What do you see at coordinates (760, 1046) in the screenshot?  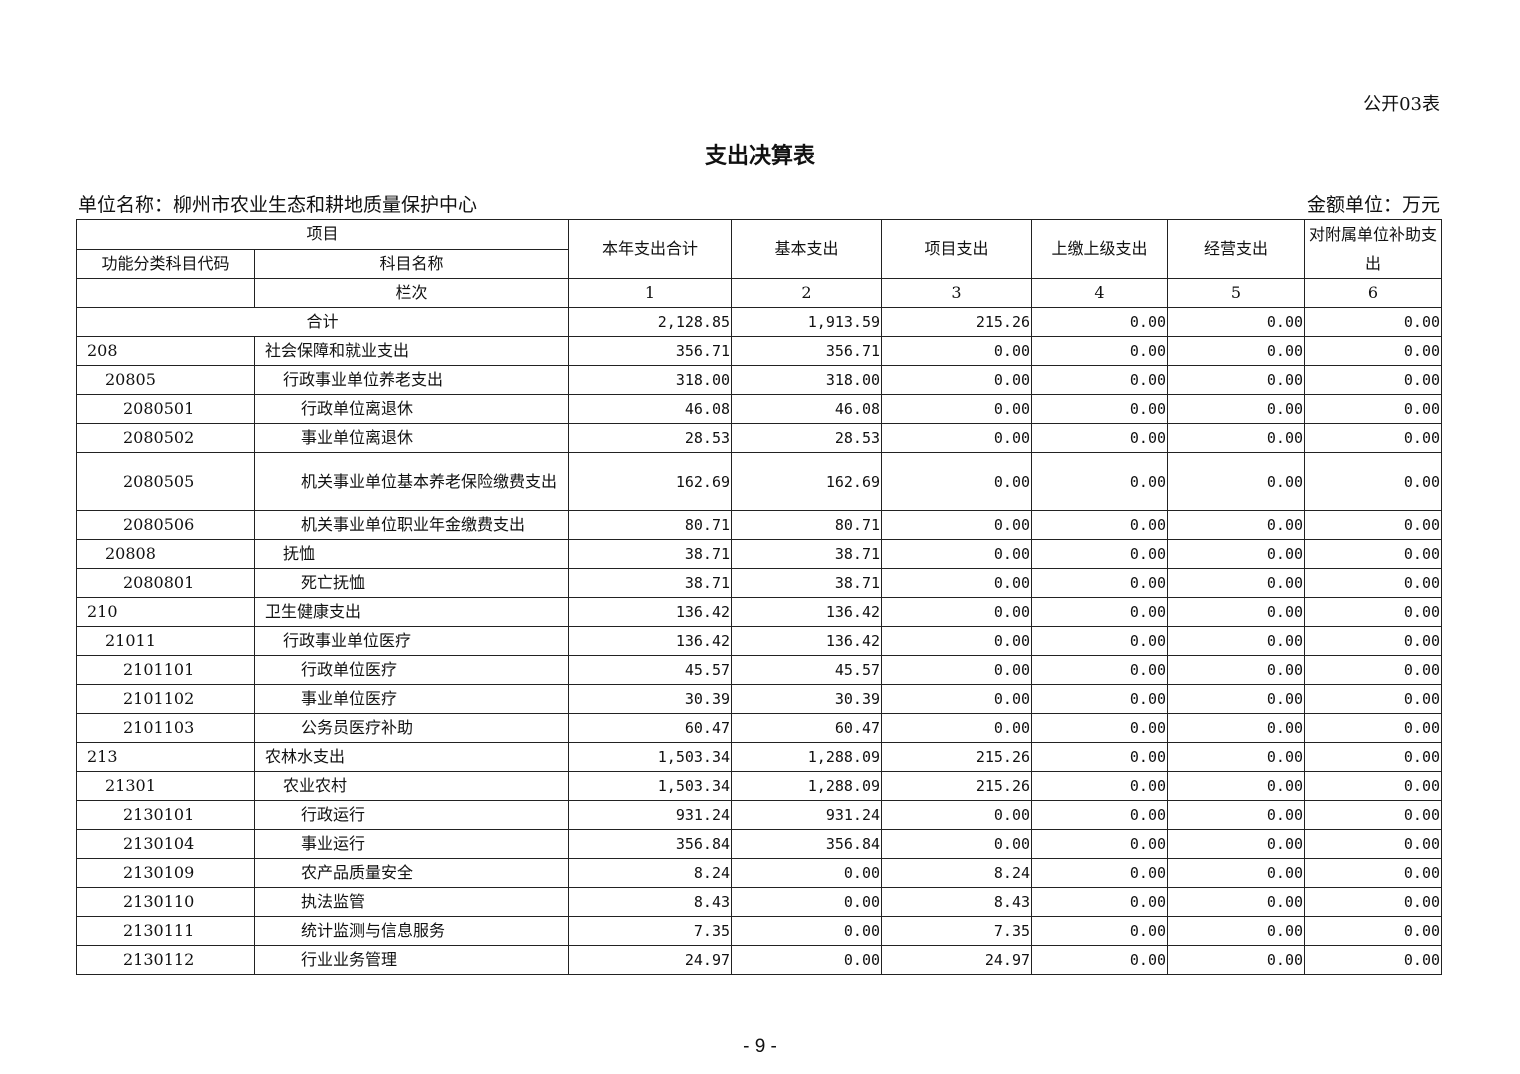 I see `page-number: - 9 -` at bounding box center [760, 1046].